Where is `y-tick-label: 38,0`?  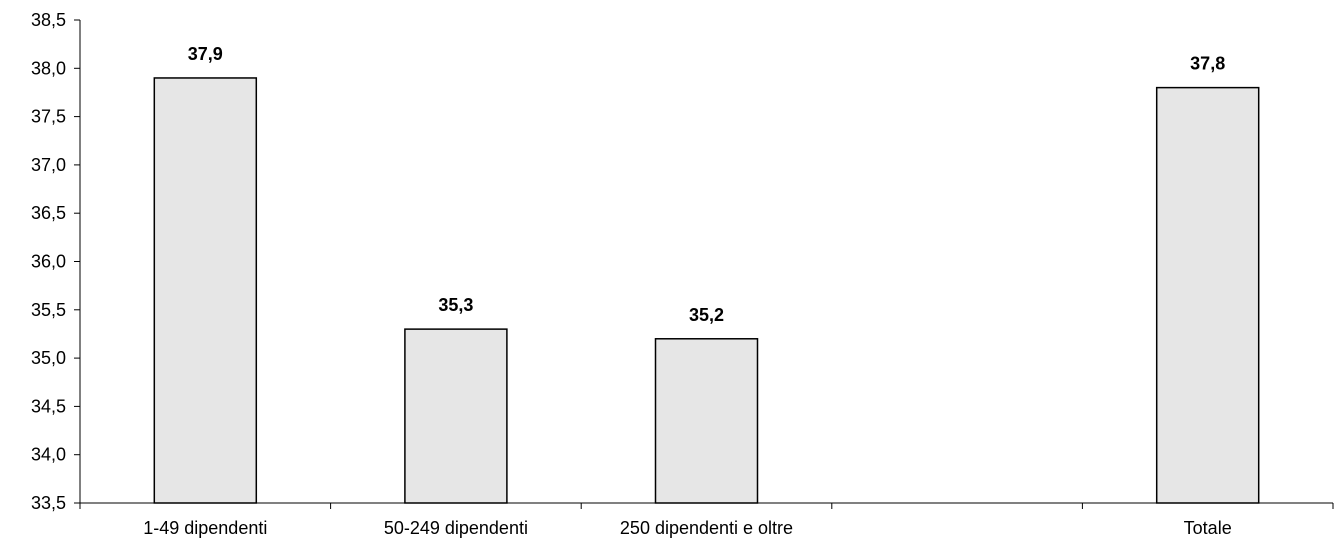 y-tick-label: 38,0 is located at coordinates (48, 68).